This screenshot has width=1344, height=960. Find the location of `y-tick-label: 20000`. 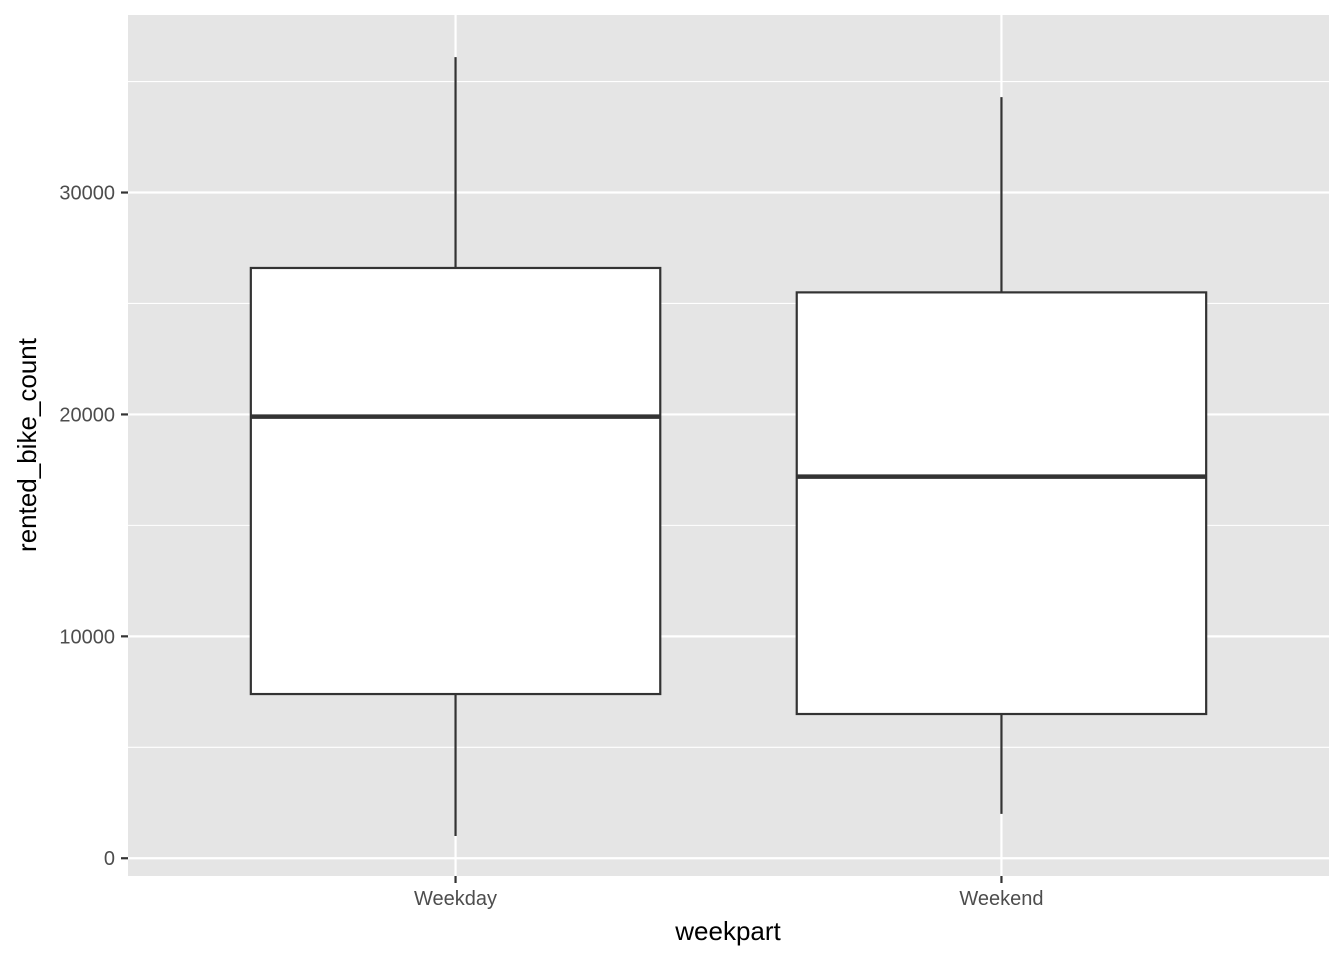

y-tick-label: 20000 is located at coordinates (87, 415).